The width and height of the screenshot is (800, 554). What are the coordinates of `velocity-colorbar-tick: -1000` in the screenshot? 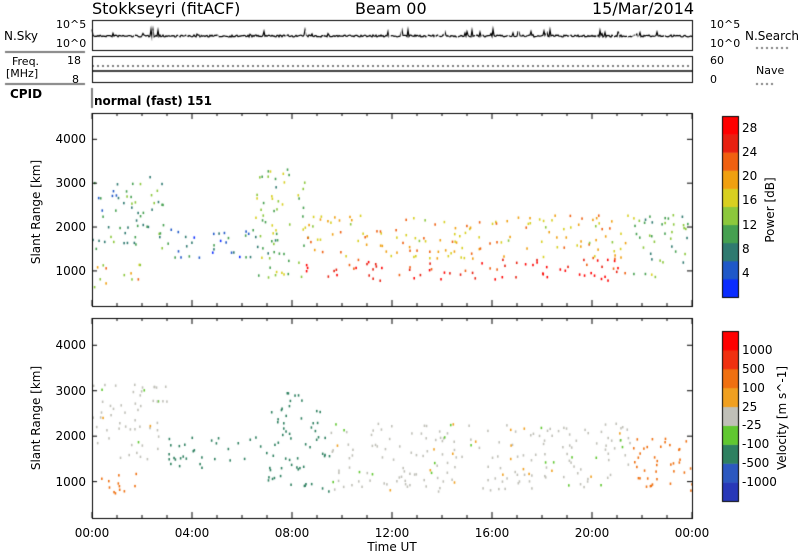 It's located at (759, 482).